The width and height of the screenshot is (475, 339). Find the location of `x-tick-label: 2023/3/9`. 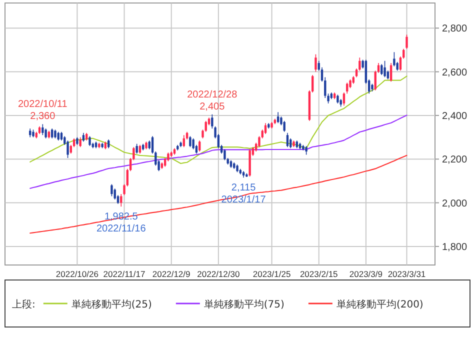

x-tick-label: 2023/3/9 is located at coordinates (366, 274).